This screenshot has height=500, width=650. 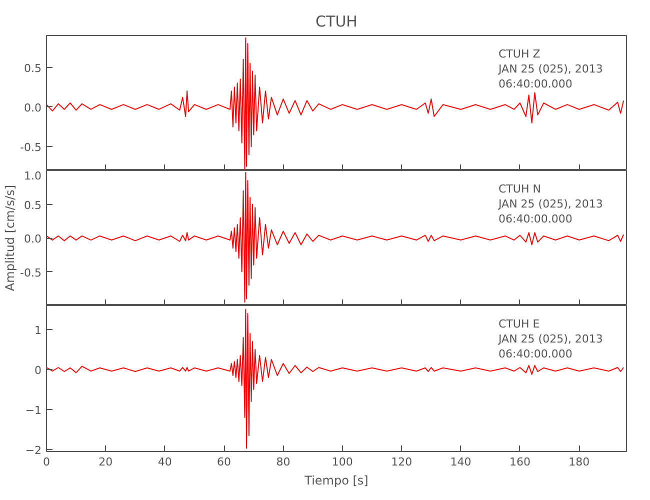 What do you see at coordinates (519, 189) in the screenshot?
I see `annotation: CTUH N` at bounding box center [519, 189].